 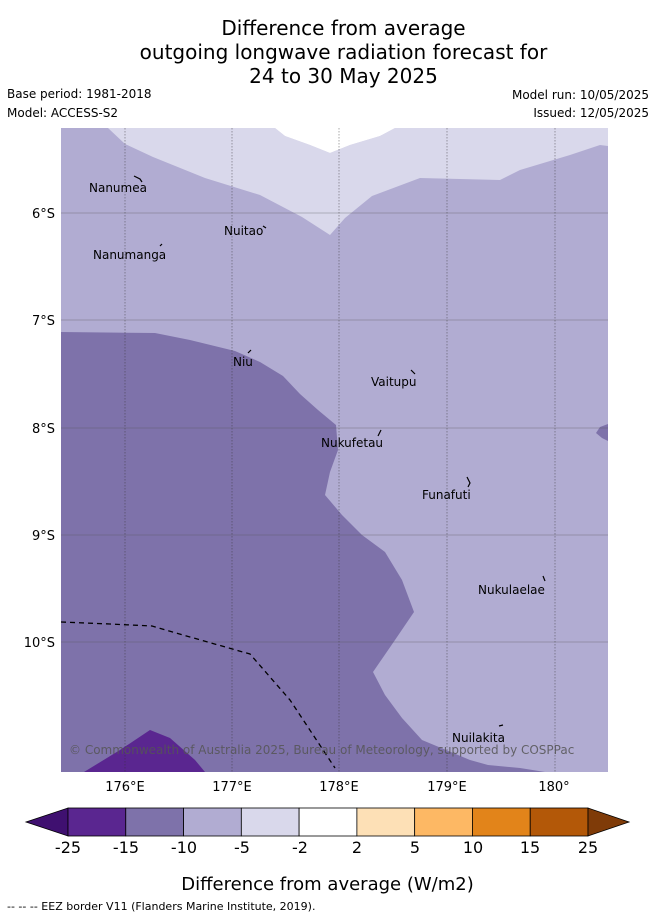 I want to click on island-nuilakita, so click(x=501, y=725).